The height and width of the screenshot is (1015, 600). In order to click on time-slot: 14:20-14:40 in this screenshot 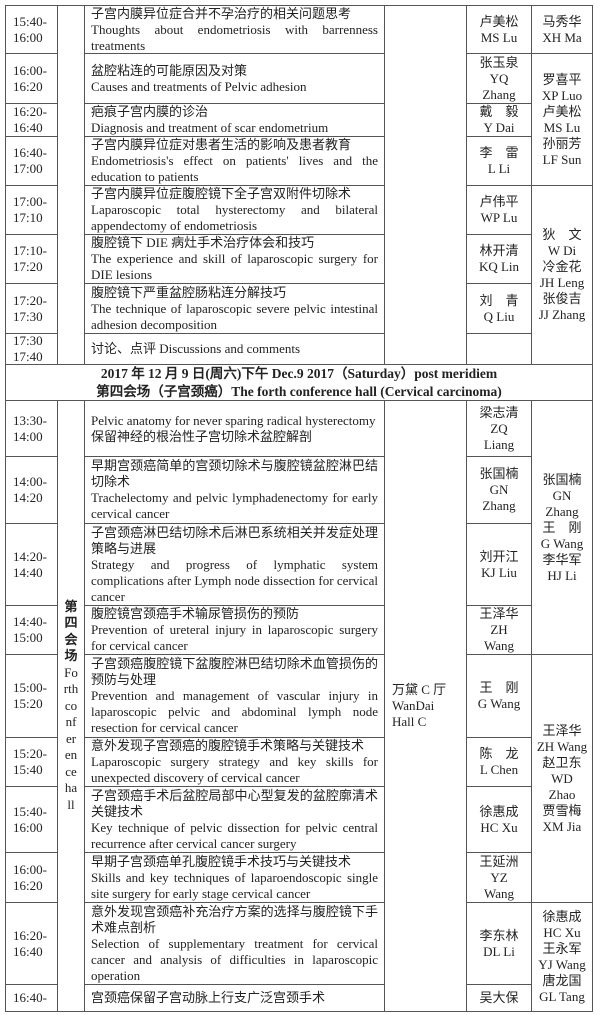, I will do `click(30, 564)`.